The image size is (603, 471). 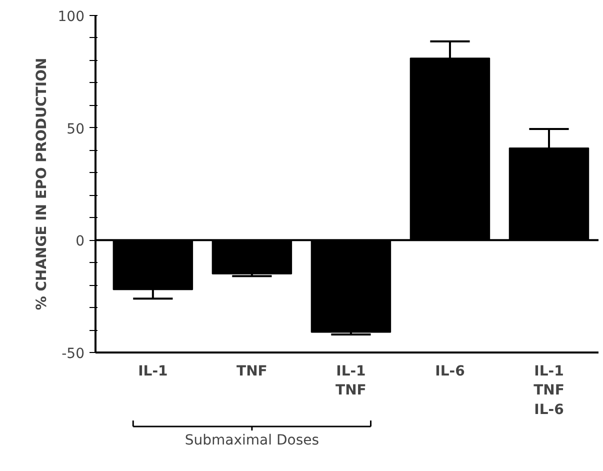 What do you see at coordinates (42, 184) in the screenshot?
I see `y-axis-title: % CHANGE IN EPO PRODUCTION` at bounding box center [42, 184].